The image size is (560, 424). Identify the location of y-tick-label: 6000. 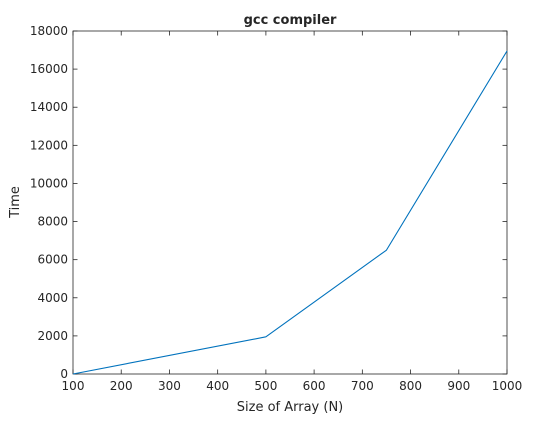
(52, 260).